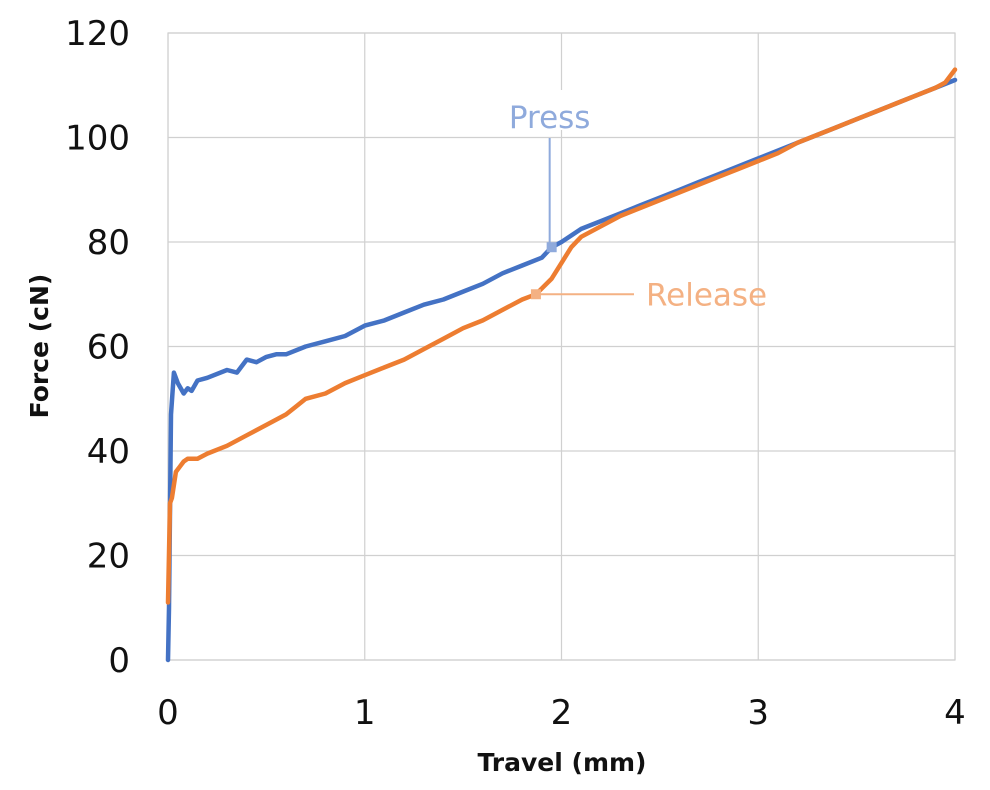 The width and height of the screenshot is (990, 790). What do you see at coordinates (758, 713) in the screenshot?
I see `x-tick-label-3: 3` at bounding box center [758, 713].